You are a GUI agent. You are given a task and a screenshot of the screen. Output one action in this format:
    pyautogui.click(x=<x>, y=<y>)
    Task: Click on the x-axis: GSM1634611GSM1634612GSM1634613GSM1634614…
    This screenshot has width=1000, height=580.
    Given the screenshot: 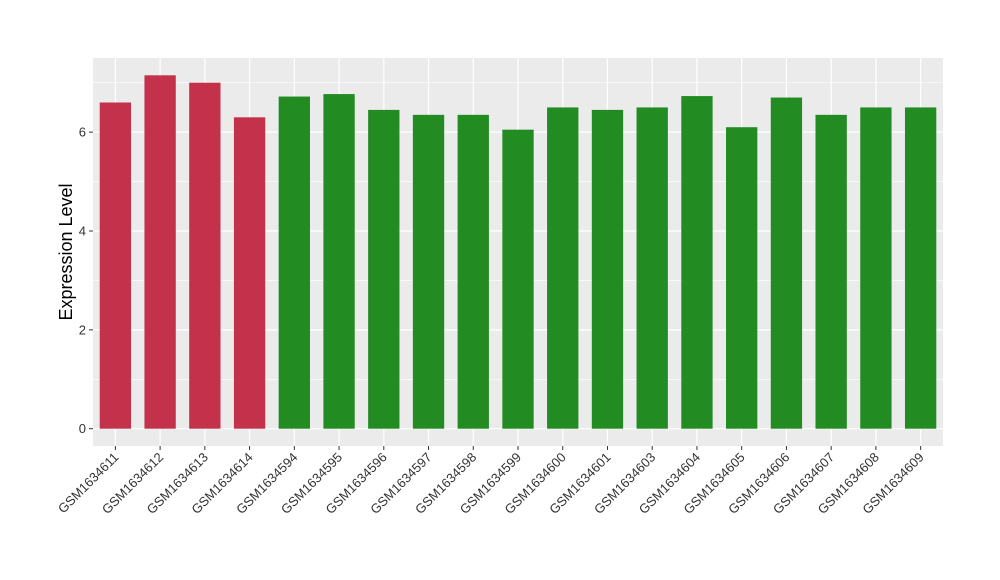 What is the action you would take?
    pyautogui.click(x=491, y=481)
    